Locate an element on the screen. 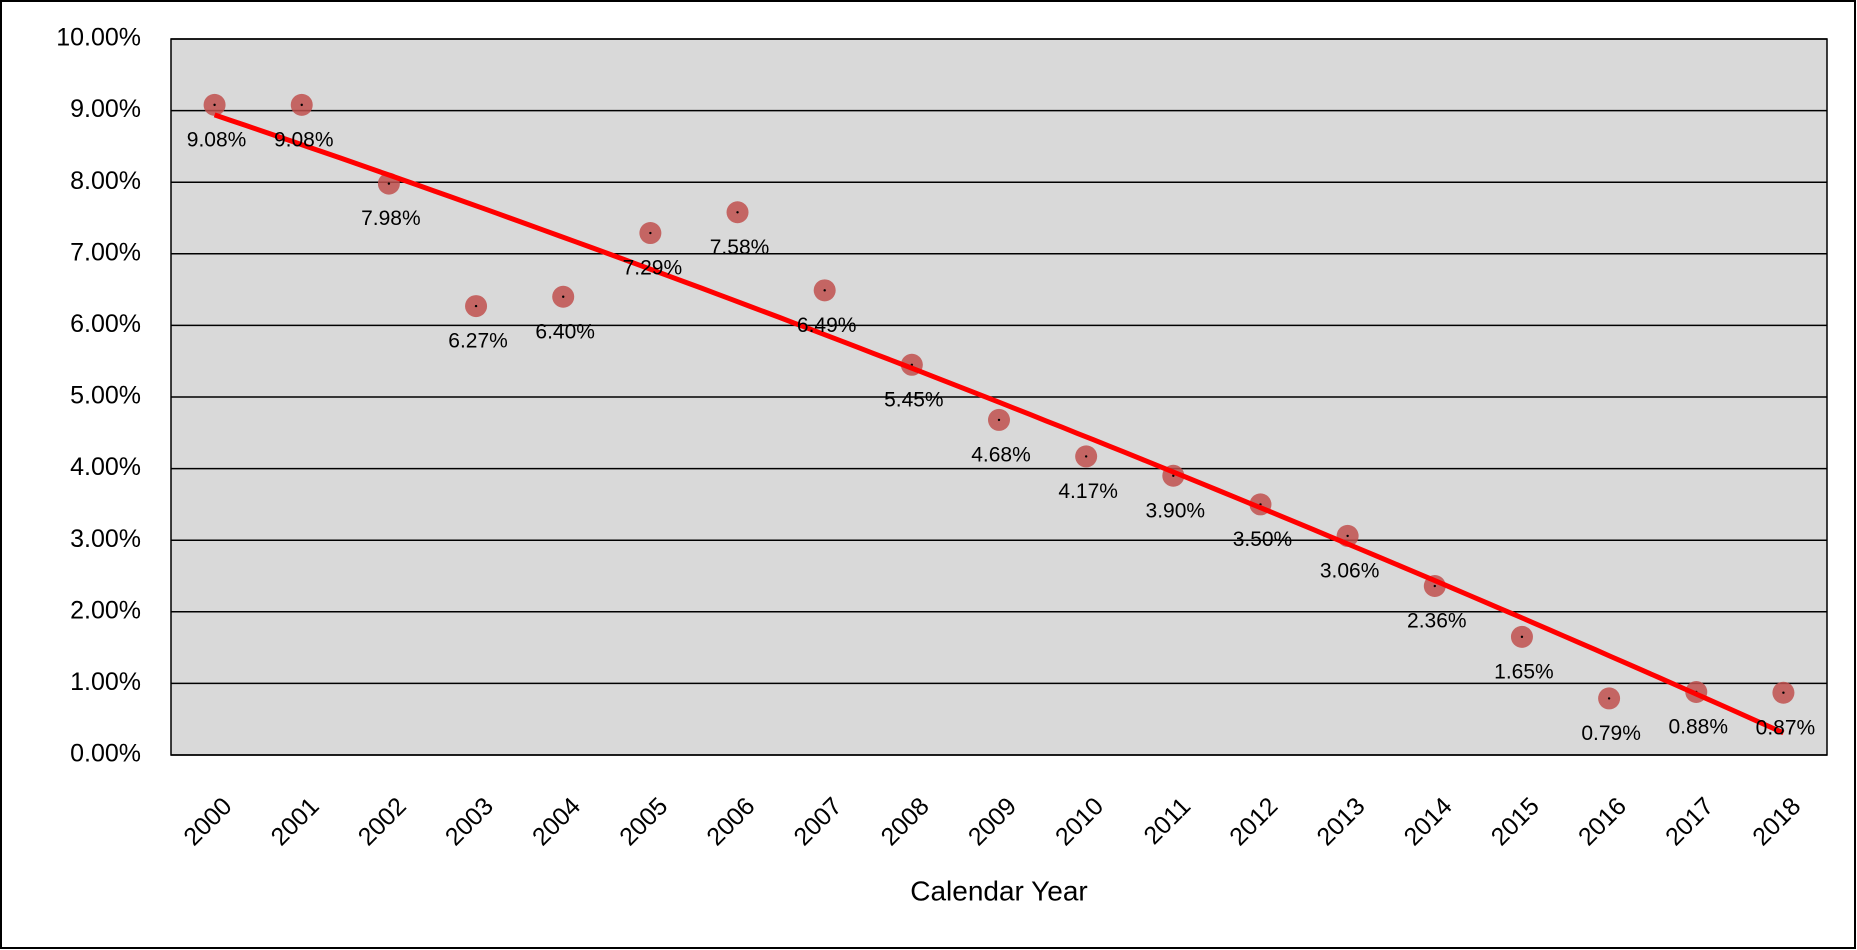 Image resolution: width=1857 pixels, height=950 pixels. data-label: 6.40% is located at coordinates (565, 331).